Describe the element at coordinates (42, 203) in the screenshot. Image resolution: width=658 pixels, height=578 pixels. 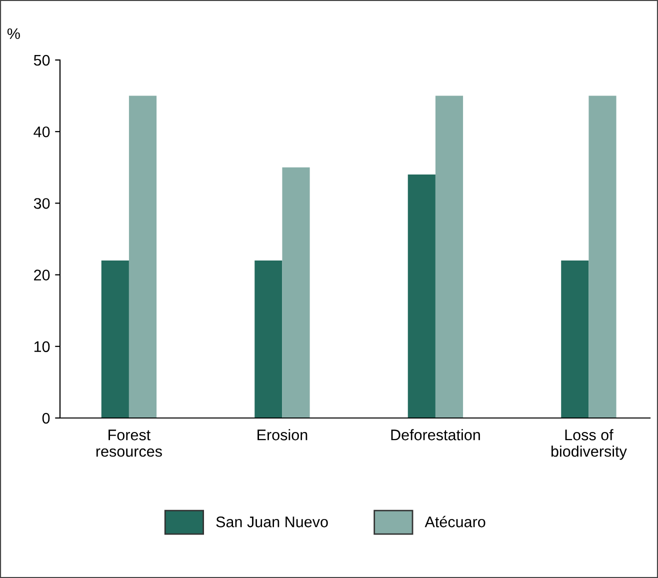
I see `y-tick-label: 30` at that location.